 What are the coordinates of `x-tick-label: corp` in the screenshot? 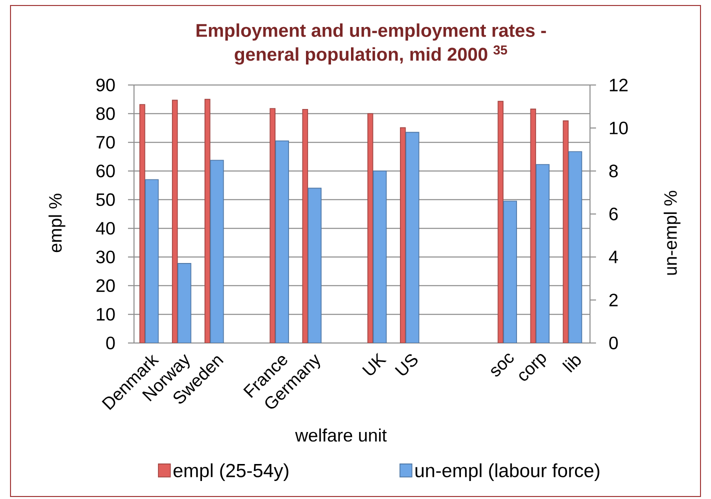 It's located at (532, 367).